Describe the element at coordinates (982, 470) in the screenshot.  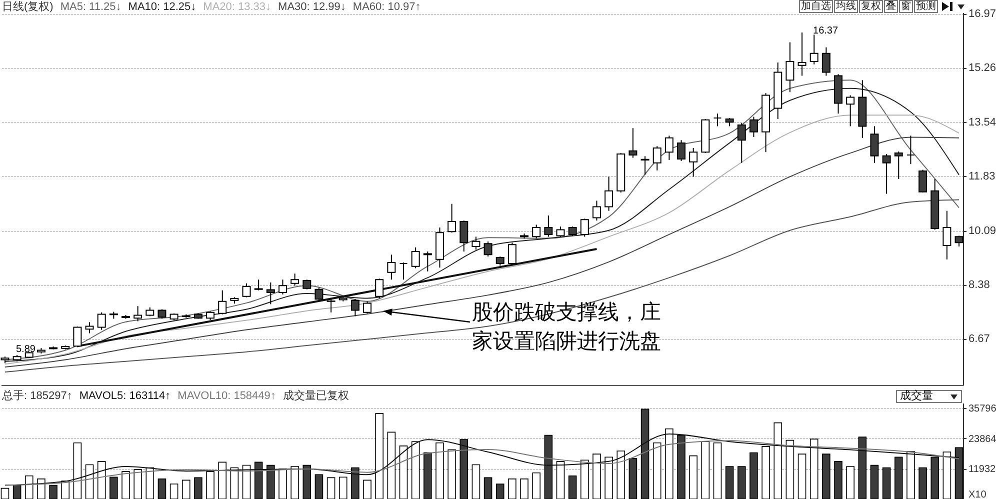
I see `y-tick-label: 11932` at that location.